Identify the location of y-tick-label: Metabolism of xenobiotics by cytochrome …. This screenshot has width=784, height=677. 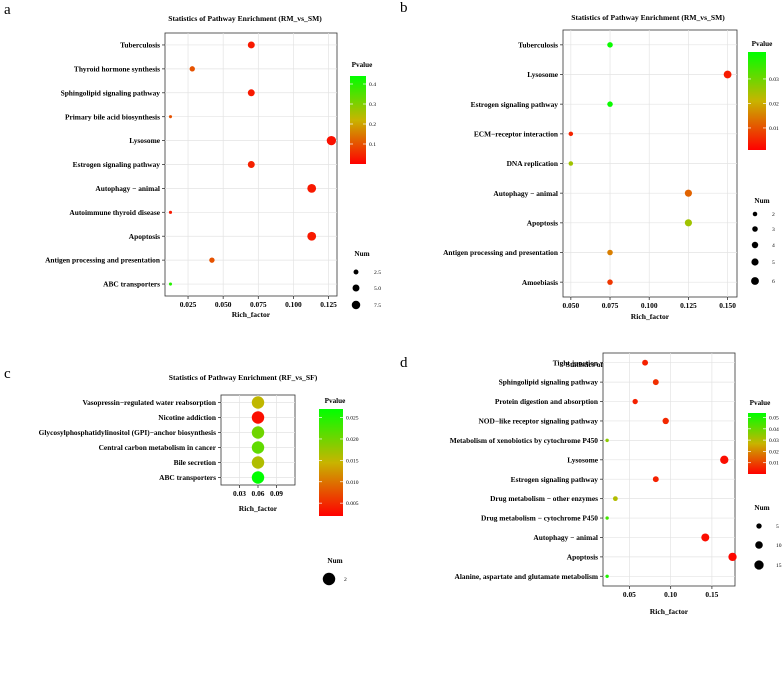
(524, 440).